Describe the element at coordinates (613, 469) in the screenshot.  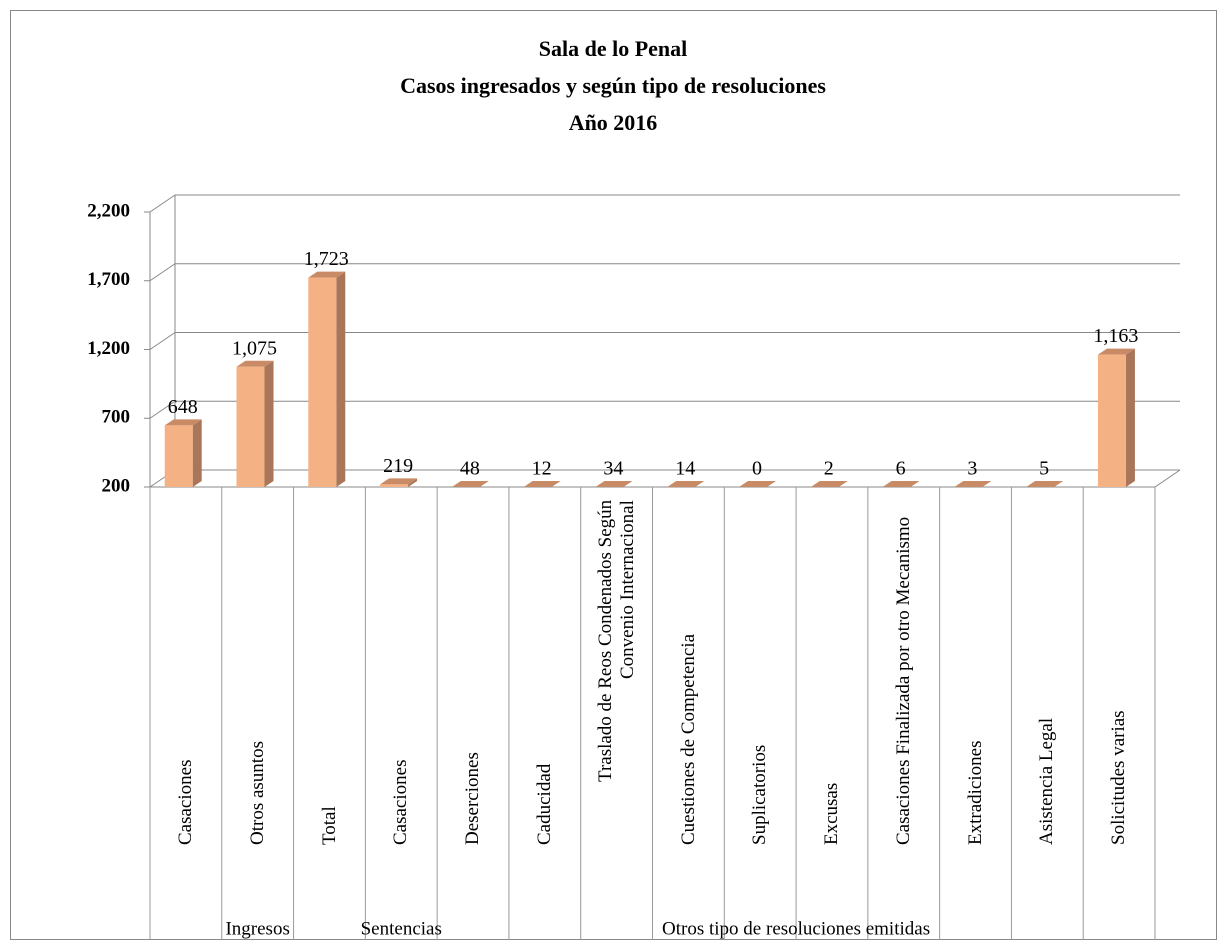
I see `data-label: 34` at that location.